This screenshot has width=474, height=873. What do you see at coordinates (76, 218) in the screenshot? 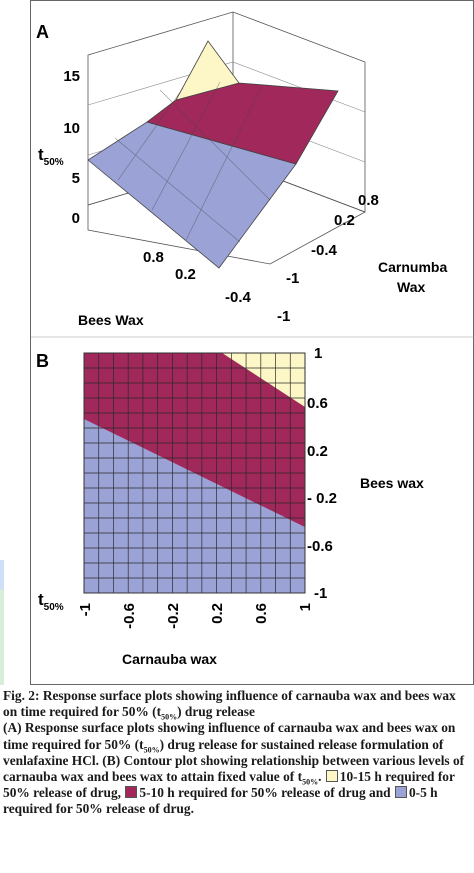
I see `z-tick-label: 0` at bounding box center [76, 218].